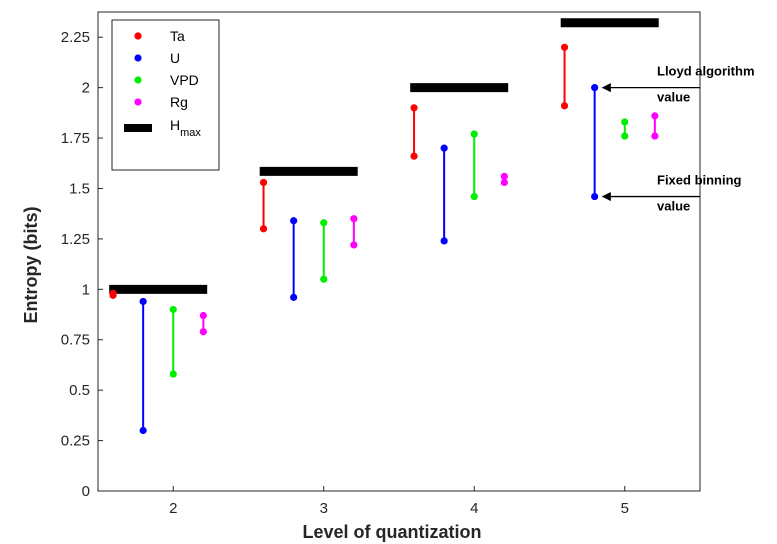 The width and height of the screenshot is (777, 544). I want to click on legend-label-vpd: VPD, so click(184, 80).